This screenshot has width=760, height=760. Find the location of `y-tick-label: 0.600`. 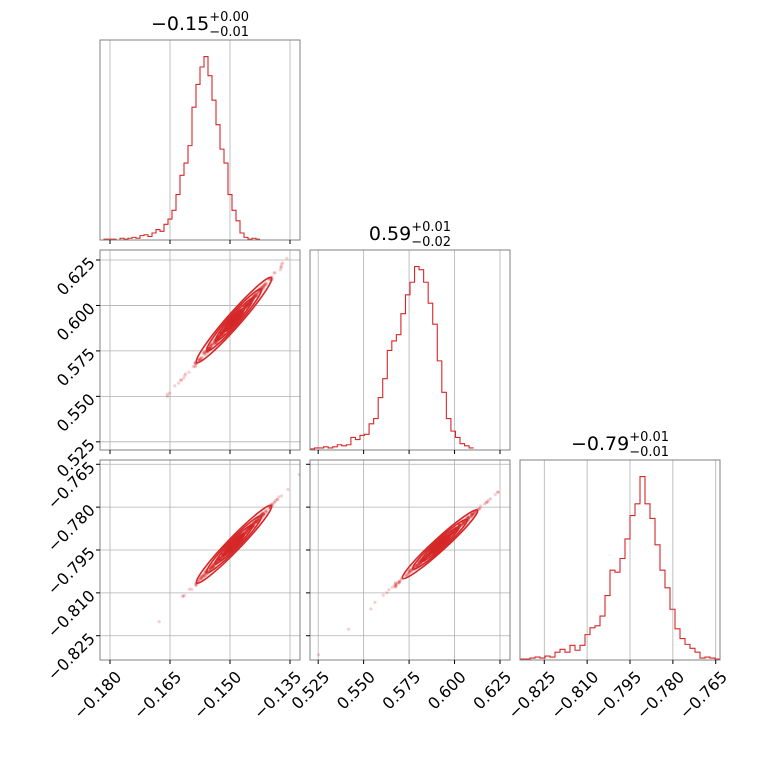

y-tick-label: 0.600 is located at coordinates (76, 322).